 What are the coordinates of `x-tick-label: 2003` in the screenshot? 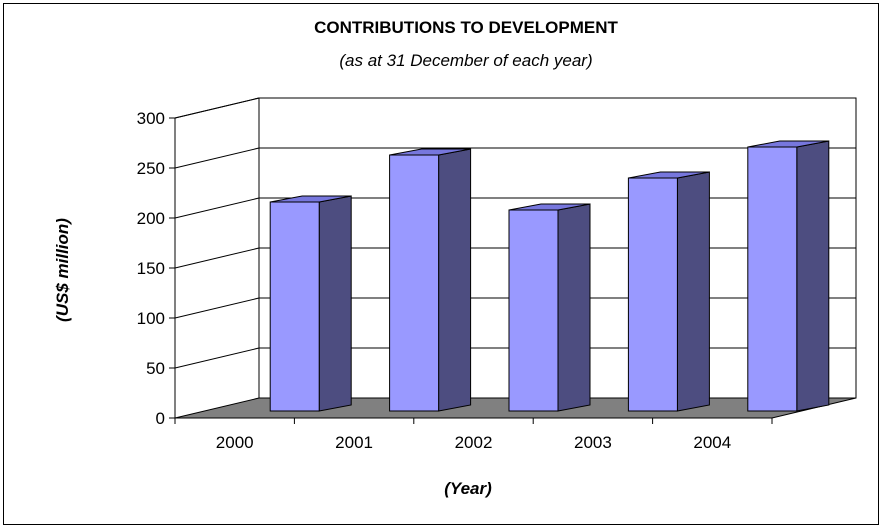 It's located at (593, 442).